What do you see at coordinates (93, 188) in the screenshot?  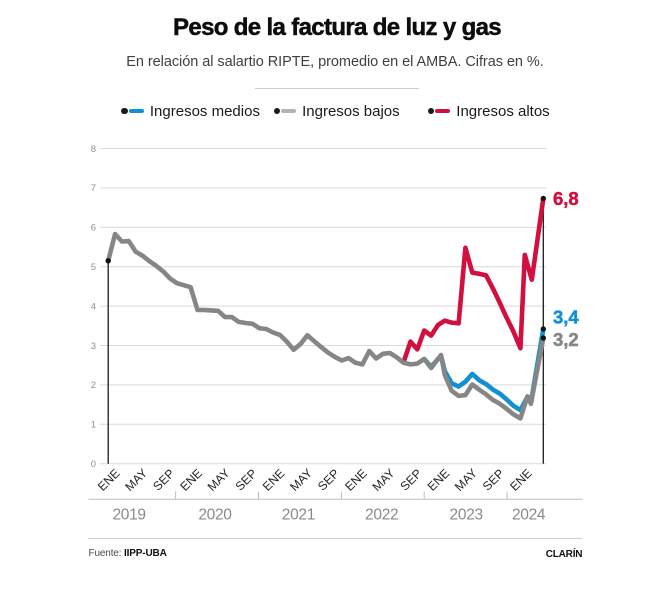 I see `svg-text: 7` at bounding box center [93, 188].